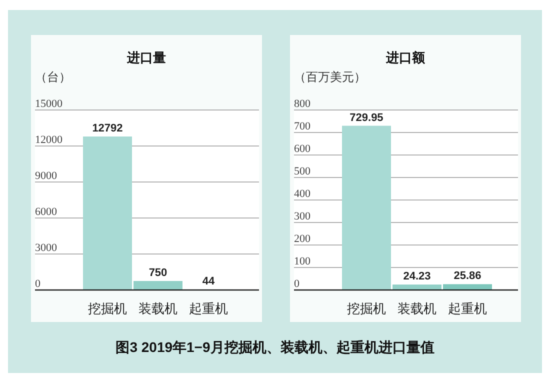 The height and width of the screenshot is (385, 550). What do you see at coordinates (302, 149) in the screenshot?
I see `y-tick-label: 600` at bounding box center [302, 149].